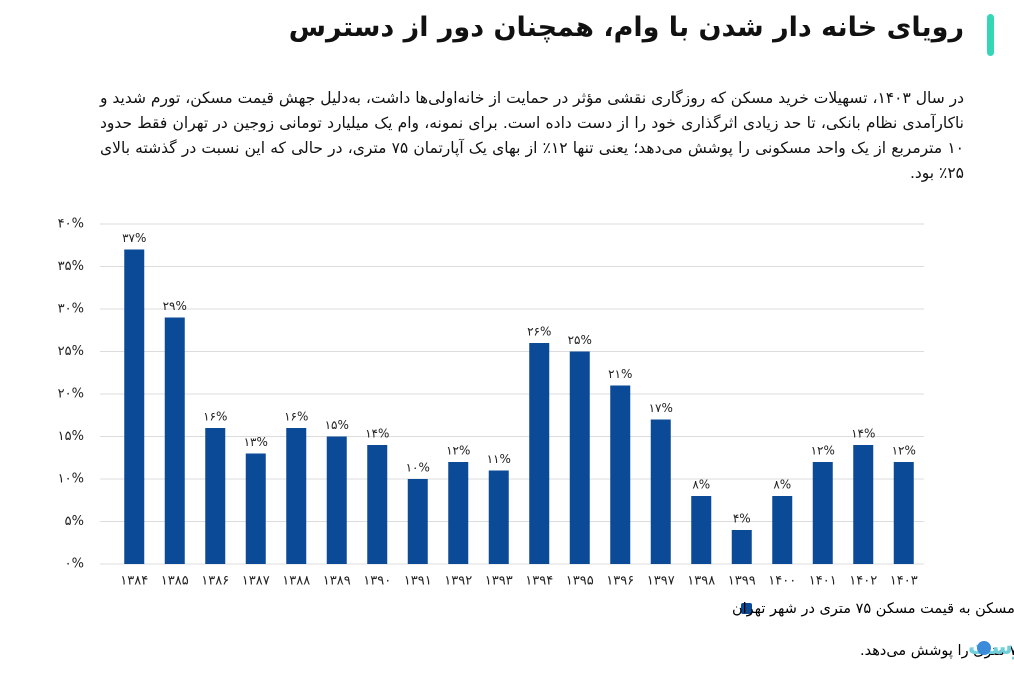 This screenshot has height=678, width=1014. What do you see at coordinates (418, 581) in the screenshot?
I see `x-tick-label: ۱۳۹۱` at bounding box center [418, 581].